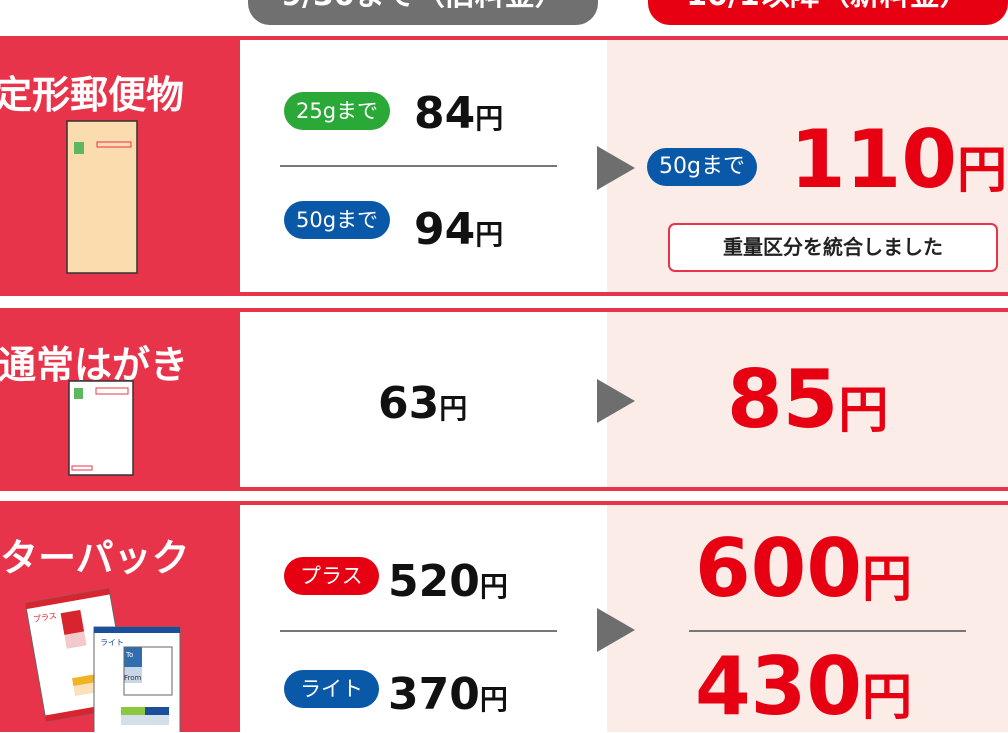 The width and height of the screenshot is (1008, 733). I want to click on price-63: 63円, so click(423, 403).